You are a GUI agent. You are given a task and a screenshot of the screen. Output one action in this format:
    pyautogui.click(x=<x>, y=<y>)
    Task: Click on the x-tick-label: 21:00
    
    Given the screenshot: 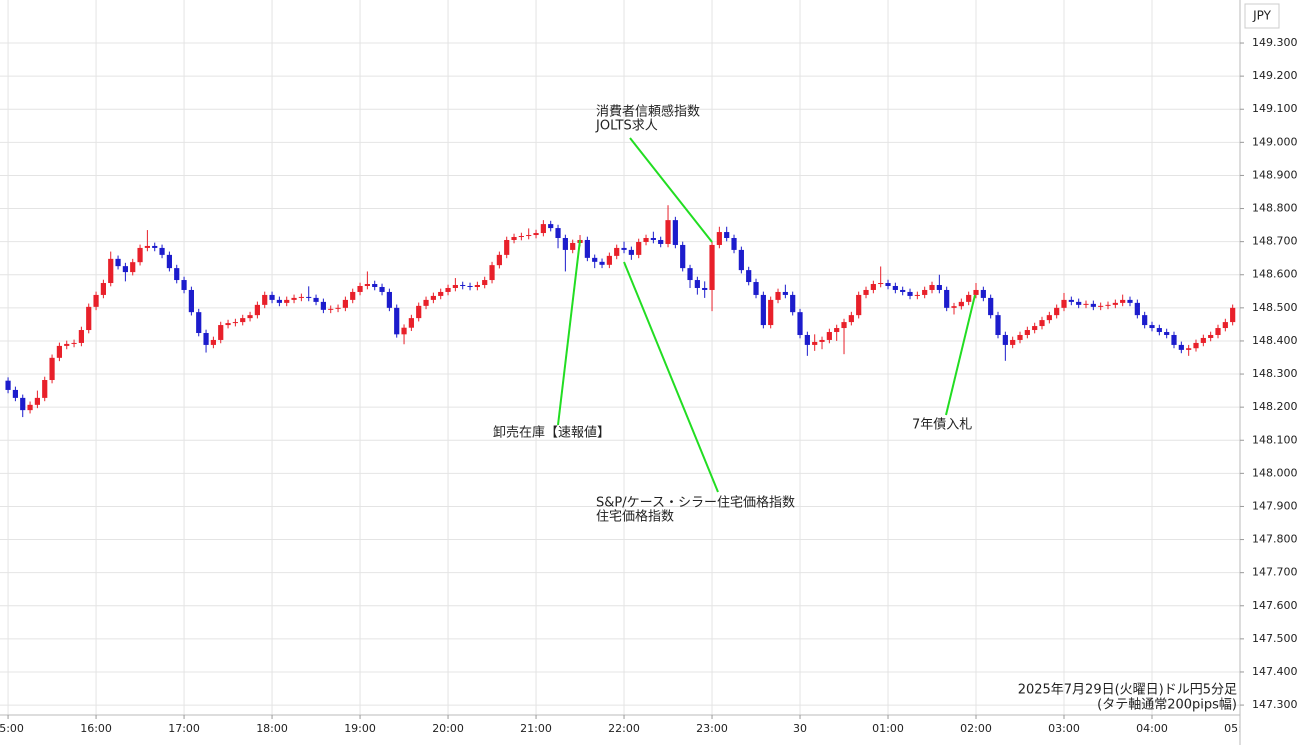 What is the action you would take?
    pyautogui.click(x=536, y=728)
    